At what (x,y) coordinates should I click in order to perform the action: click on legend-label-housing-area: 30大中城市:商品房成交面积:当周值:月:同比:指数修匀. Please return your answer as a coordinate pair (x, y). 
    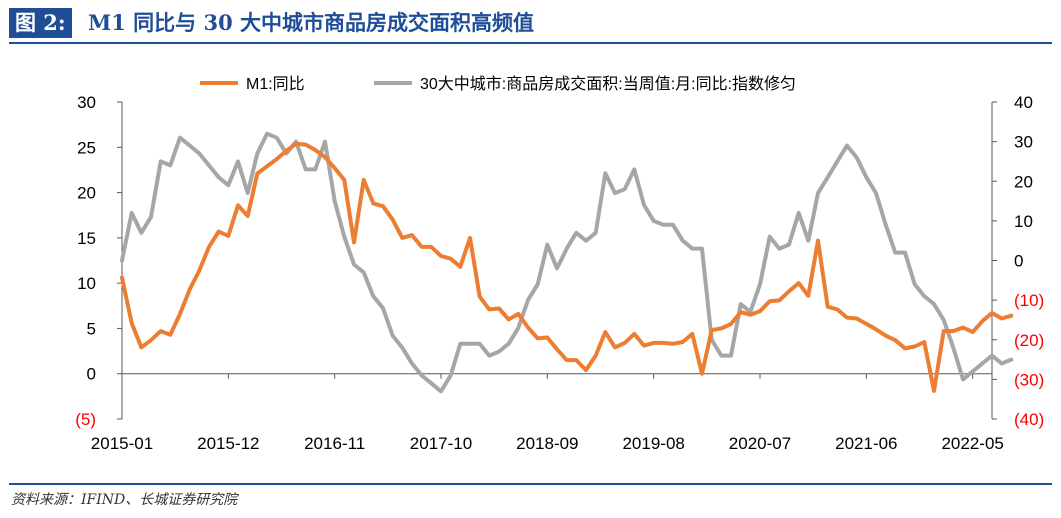
    Looking at the image, I should click on (608, 84).